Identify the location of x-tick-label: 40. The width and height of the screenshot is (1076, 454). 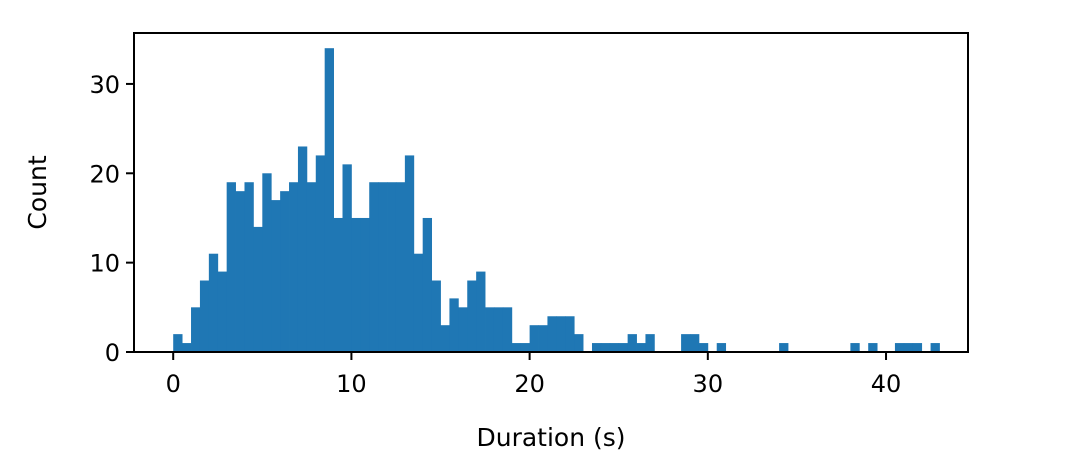
(886, 384).